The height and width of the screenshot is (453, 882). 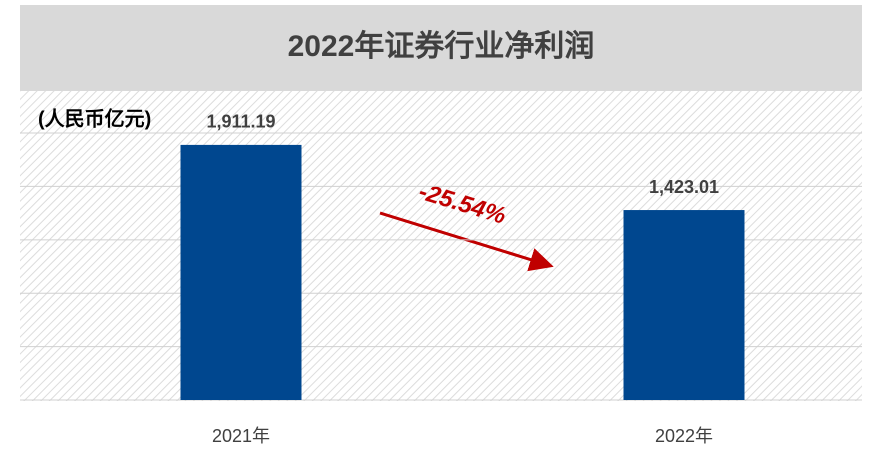 I want to click on x-tick-label: 2022年, so click(x=684, y=436).